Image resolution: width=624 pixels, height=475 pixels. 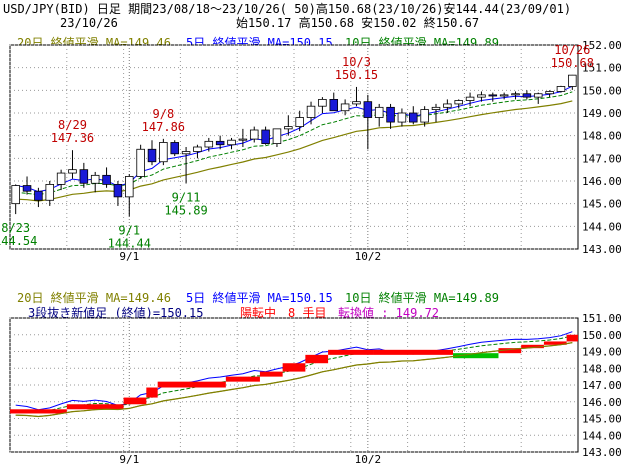 I want to click on annotation-date: 10/3, so click(x=356, y=62).